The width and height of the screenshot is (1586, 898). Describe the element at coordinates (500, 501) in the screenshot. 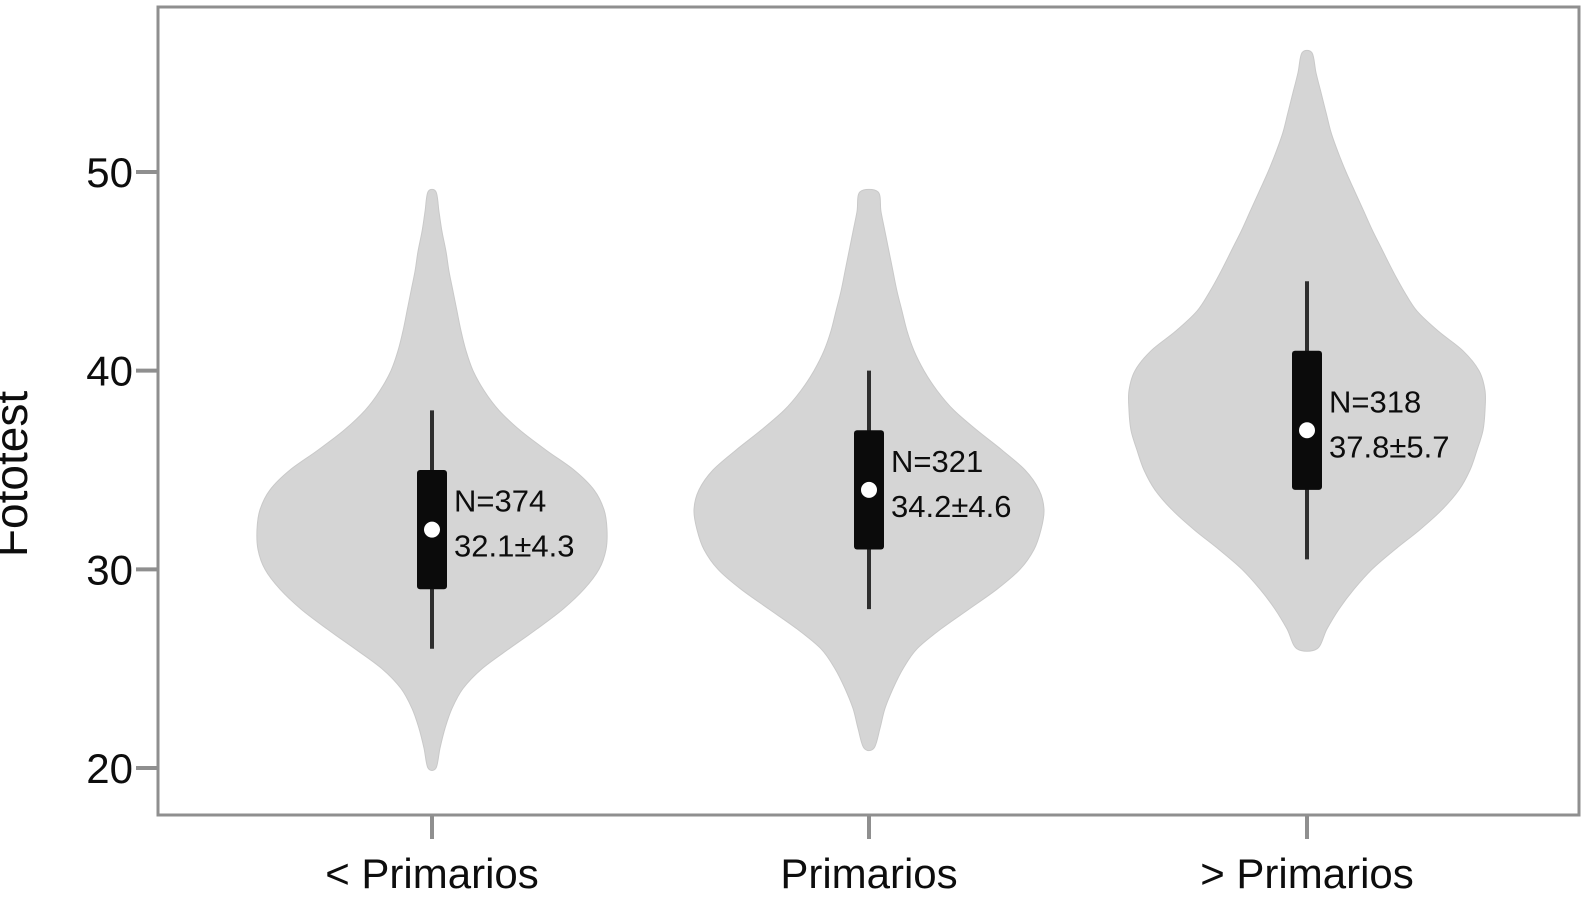

I see `annotation-n-1: N=374` at that location.